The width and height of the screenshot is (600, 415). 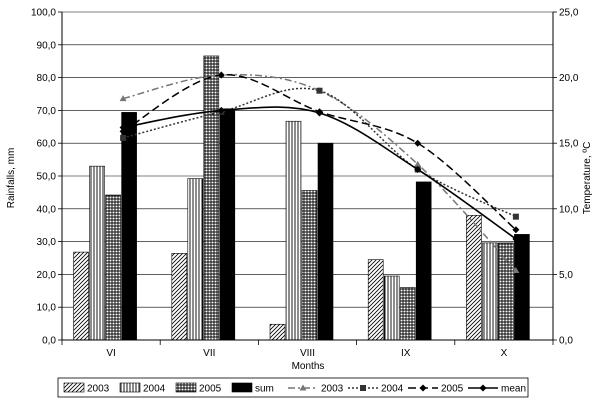 What do you see at coordinates (47, 45) in the screenshot?
I see `y-tick-label: 90,0` at bounding box center [47, 45].